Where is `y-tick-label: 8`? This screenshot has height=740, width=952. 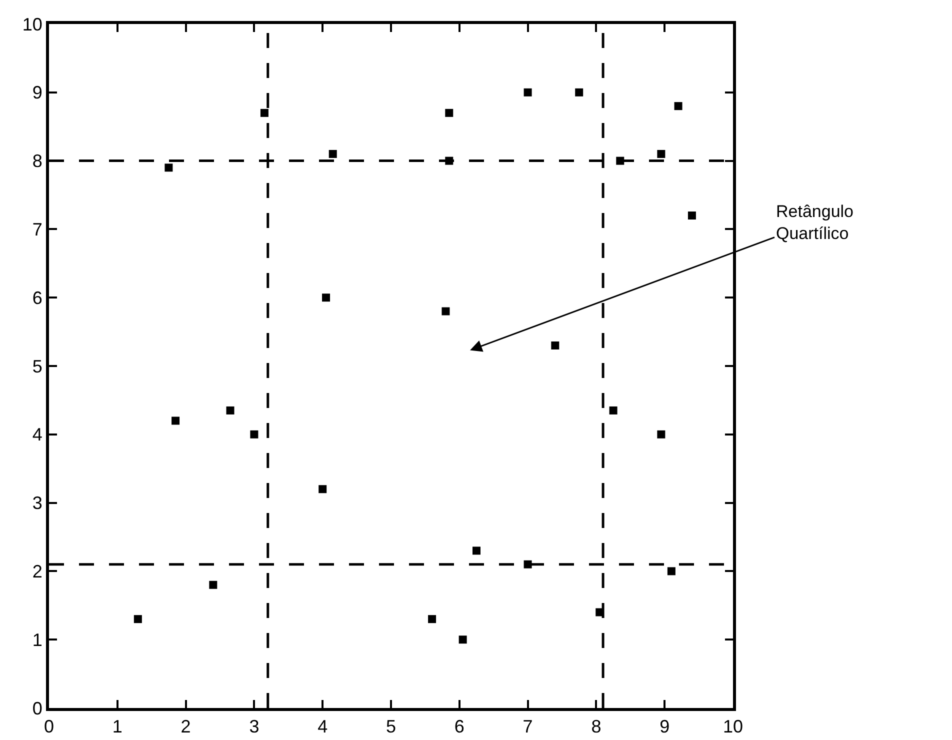 y-tick-label: 8 is located at coordinates (37, 161).